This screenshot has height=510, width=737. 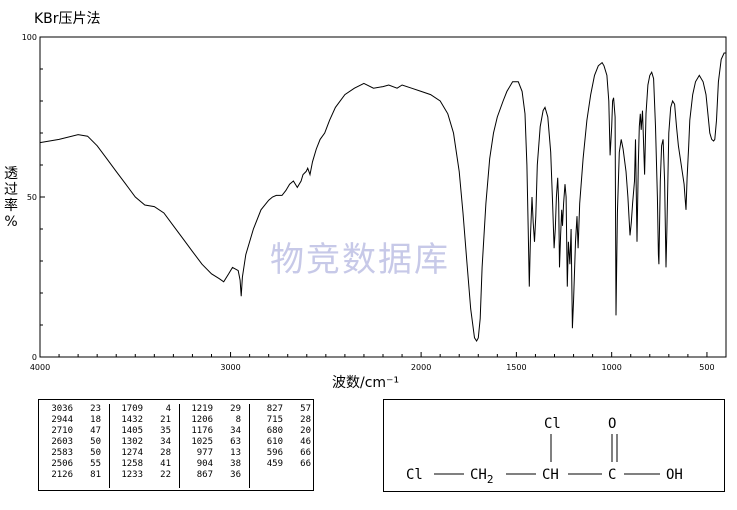 I want to click on peak-row: 2603 50, so click(x=72, y=442).